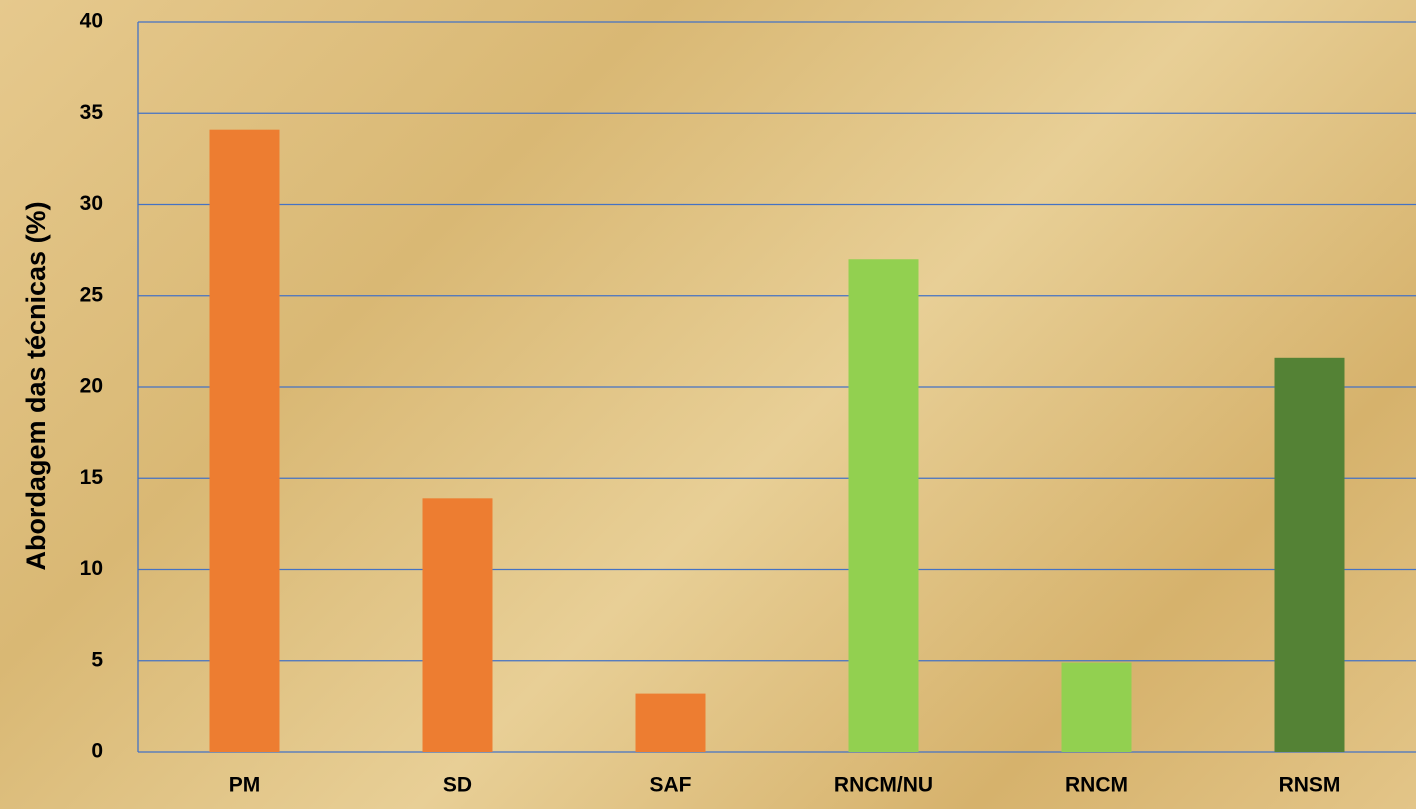 This screenshot has width=1416, height=809. What do you see at coordinates (92, 477) in the screenshot?
I see `y-tick-label: 15` at bounding box center [92, 477].